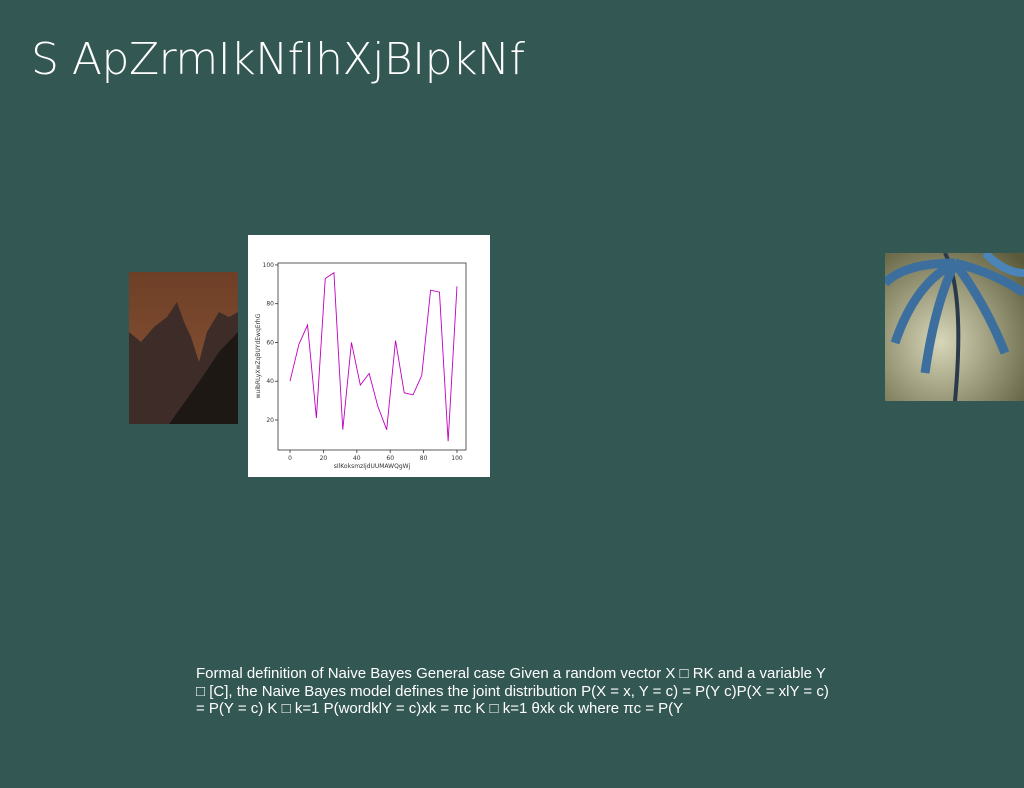 This screenshot has width=1024, height=788. I want to click on x-tick-label: 40, so click(357, 458).